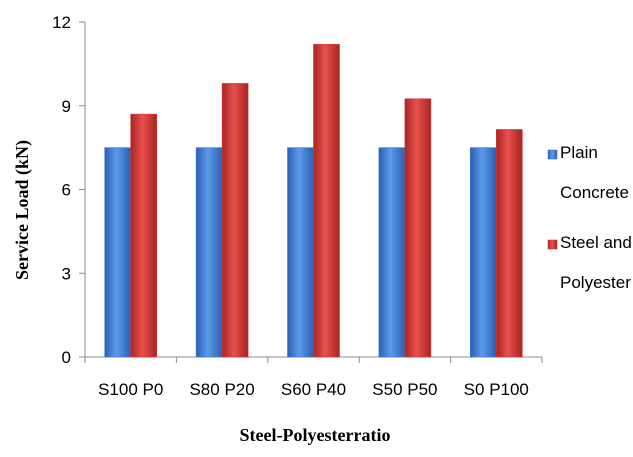 The width and height of the screenshot is (633, 457). Describe the element at coordinates (595, 282) in the screenshot. I see `legend-label: Polyester` at that location.